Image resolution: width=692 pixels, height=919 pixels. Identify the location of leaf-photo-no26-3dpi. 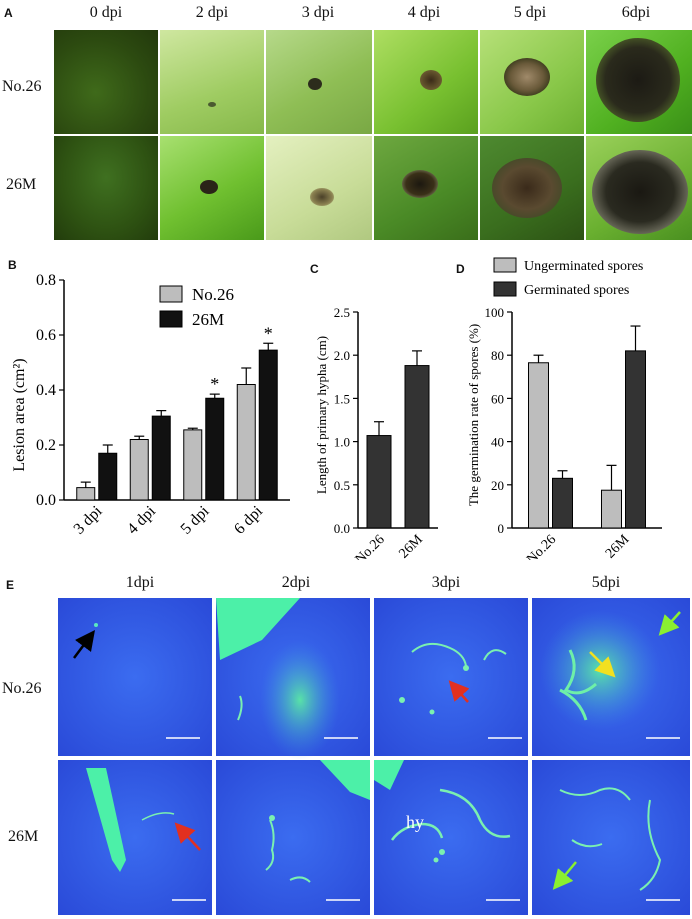
(319, 82).